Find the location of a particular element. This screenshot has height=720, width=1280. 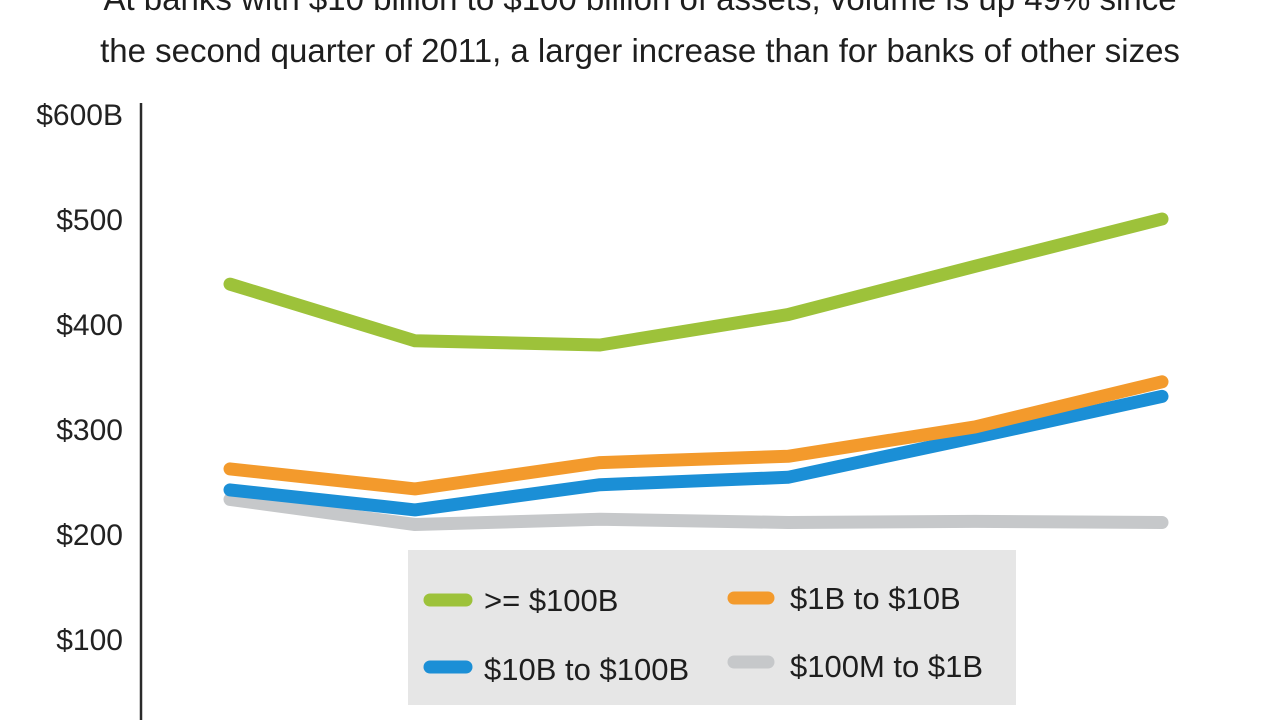

y-tick-label: $200 is located at coordinates (89, 535).